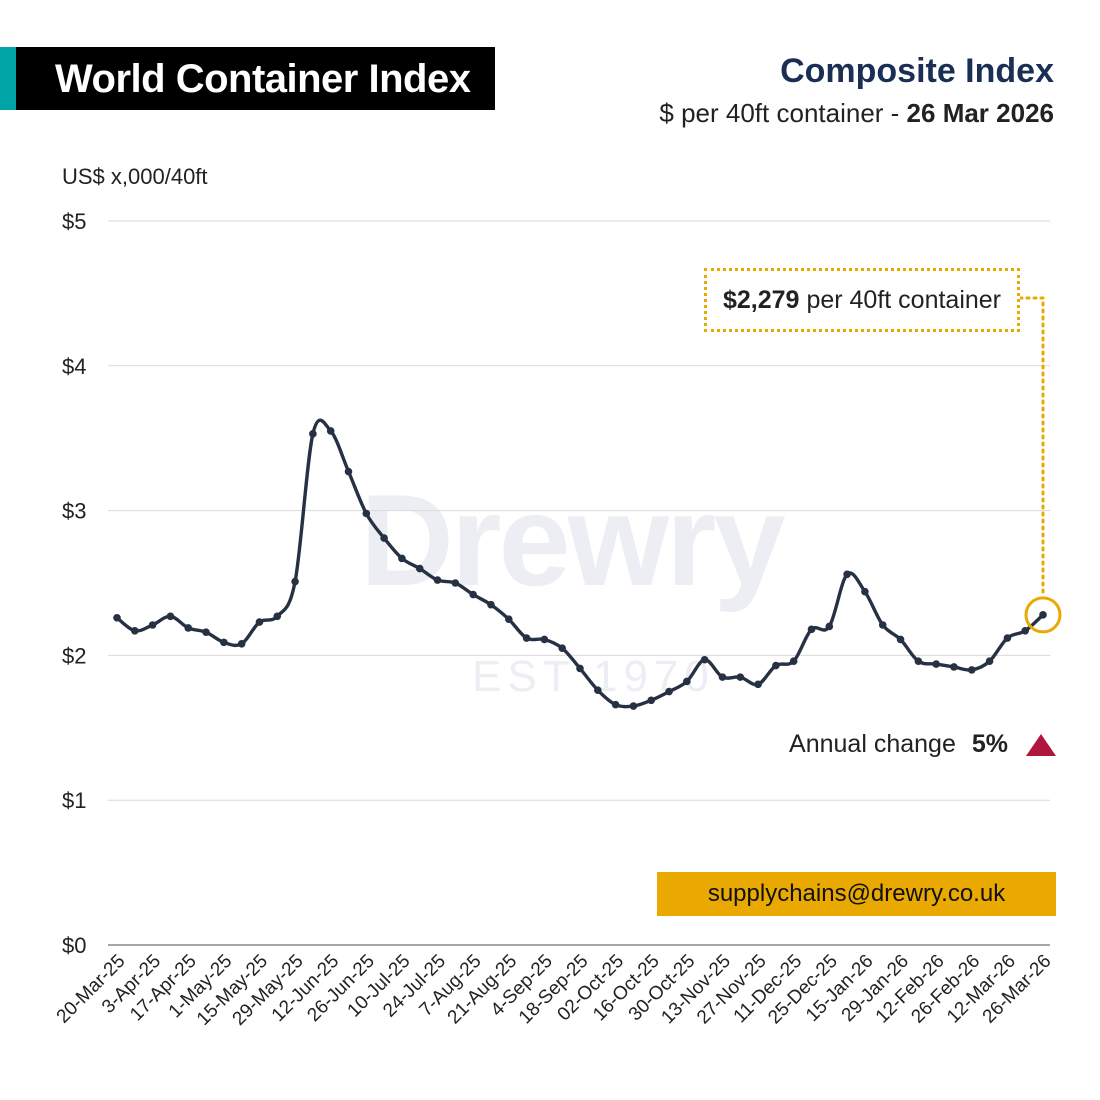 The image size is (1100, 1100). I want to click on y-tick-label: $3, so click(74, 511).